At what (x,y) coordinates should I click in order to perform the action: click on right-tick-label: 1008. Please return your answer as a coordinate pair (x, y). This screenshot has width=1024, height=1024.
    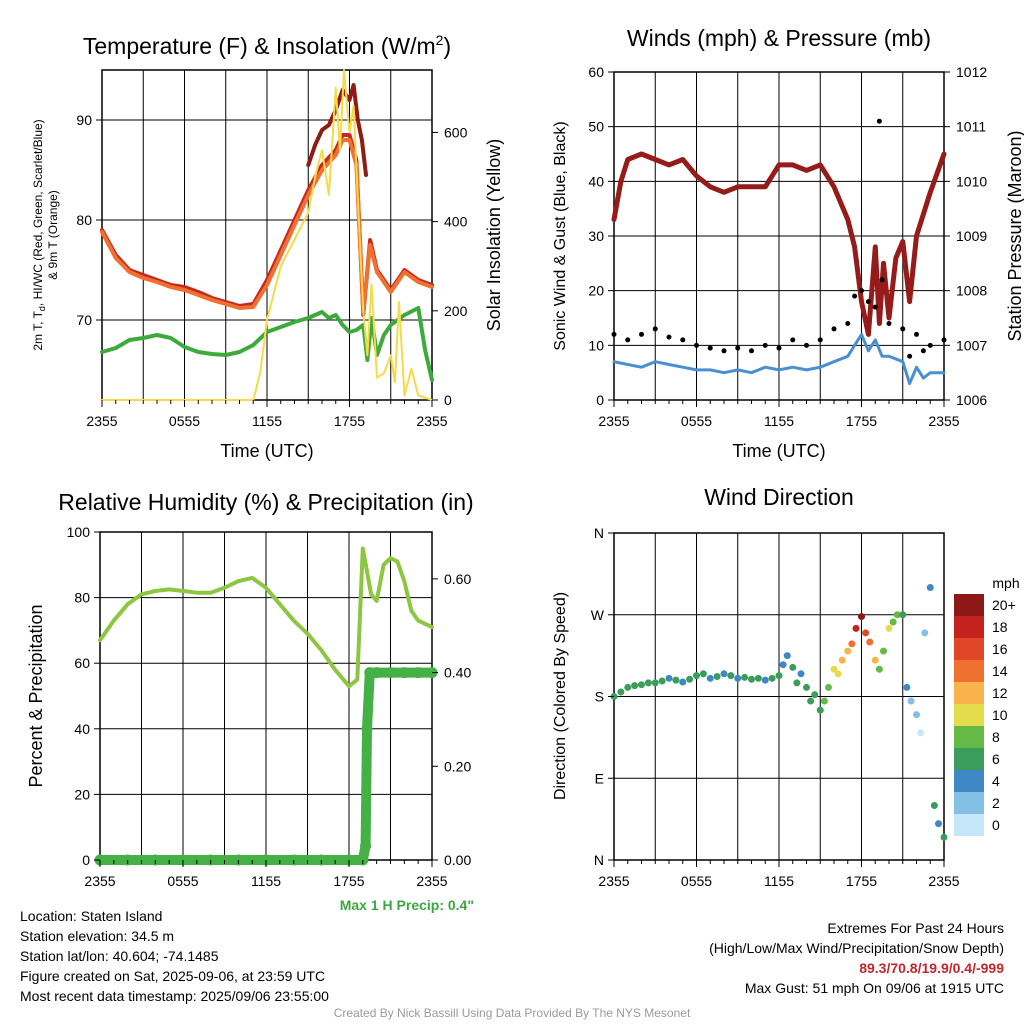
    Looking at the image, I should click on (971, 291).